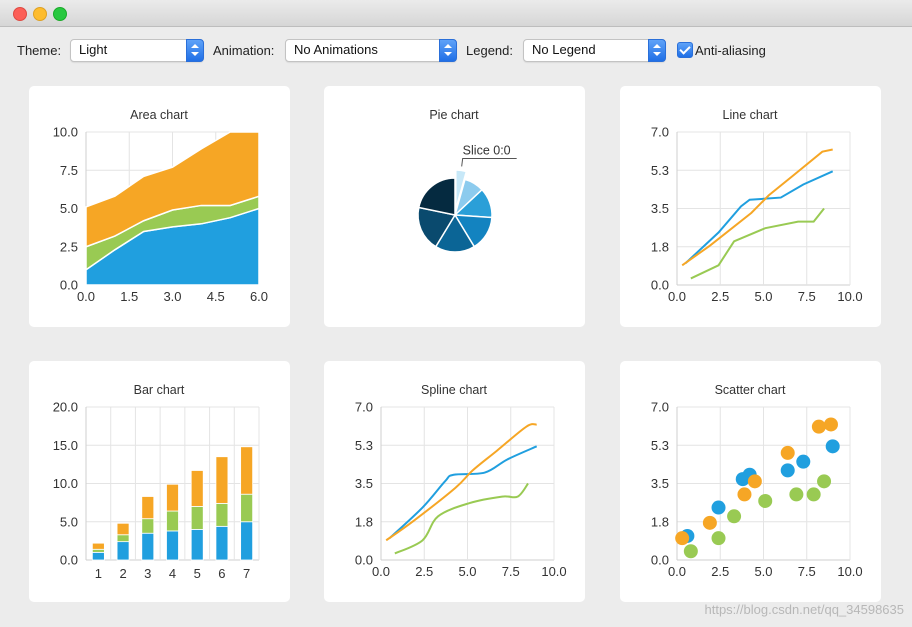 Image resolution: width=912 pixels, height=627 pixels. I want to click on chart-title: Spline chart, so click(454, 390).